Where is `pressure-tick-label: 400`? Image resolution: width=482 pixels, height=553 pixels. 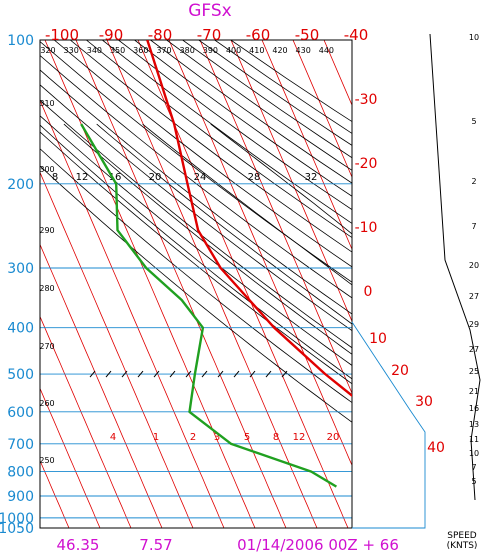 pressure-tick-label: 400 is located at coordinates (20, 329).